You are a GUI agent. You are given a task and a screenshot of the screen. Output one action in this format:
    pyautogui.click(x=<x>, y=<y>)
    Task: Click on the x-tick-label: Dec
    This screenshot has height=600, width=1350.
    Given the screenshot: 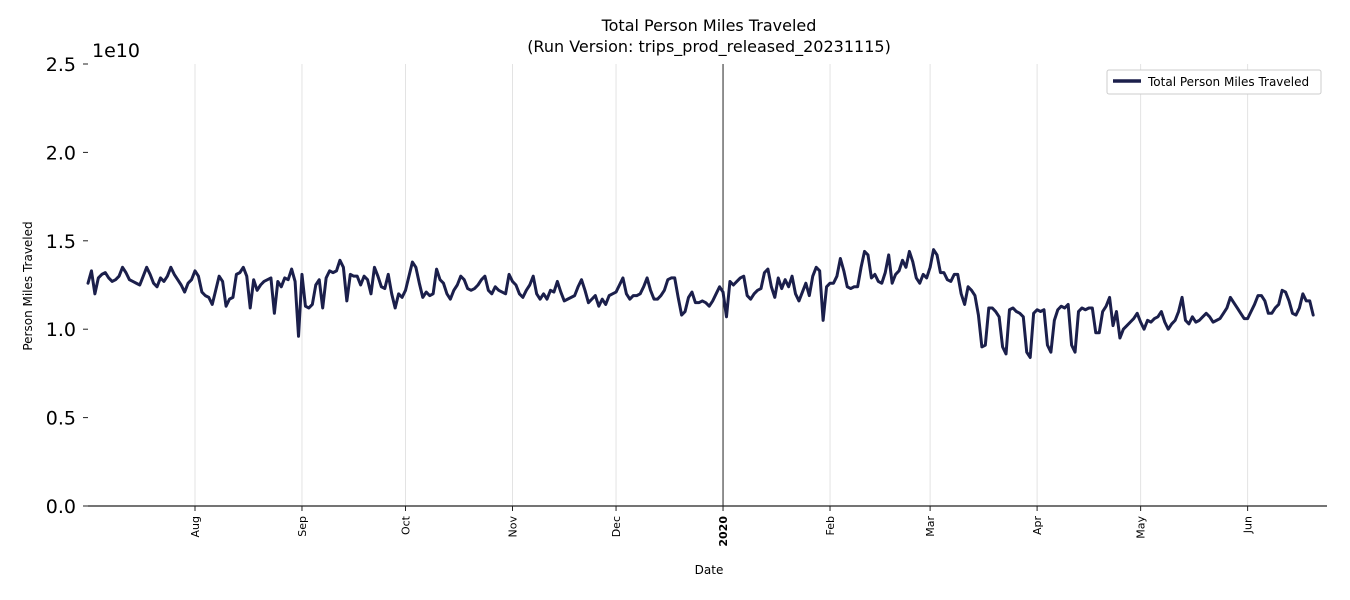 What is the action you would take?
    pyautogui.click(x=616, y=526)
    